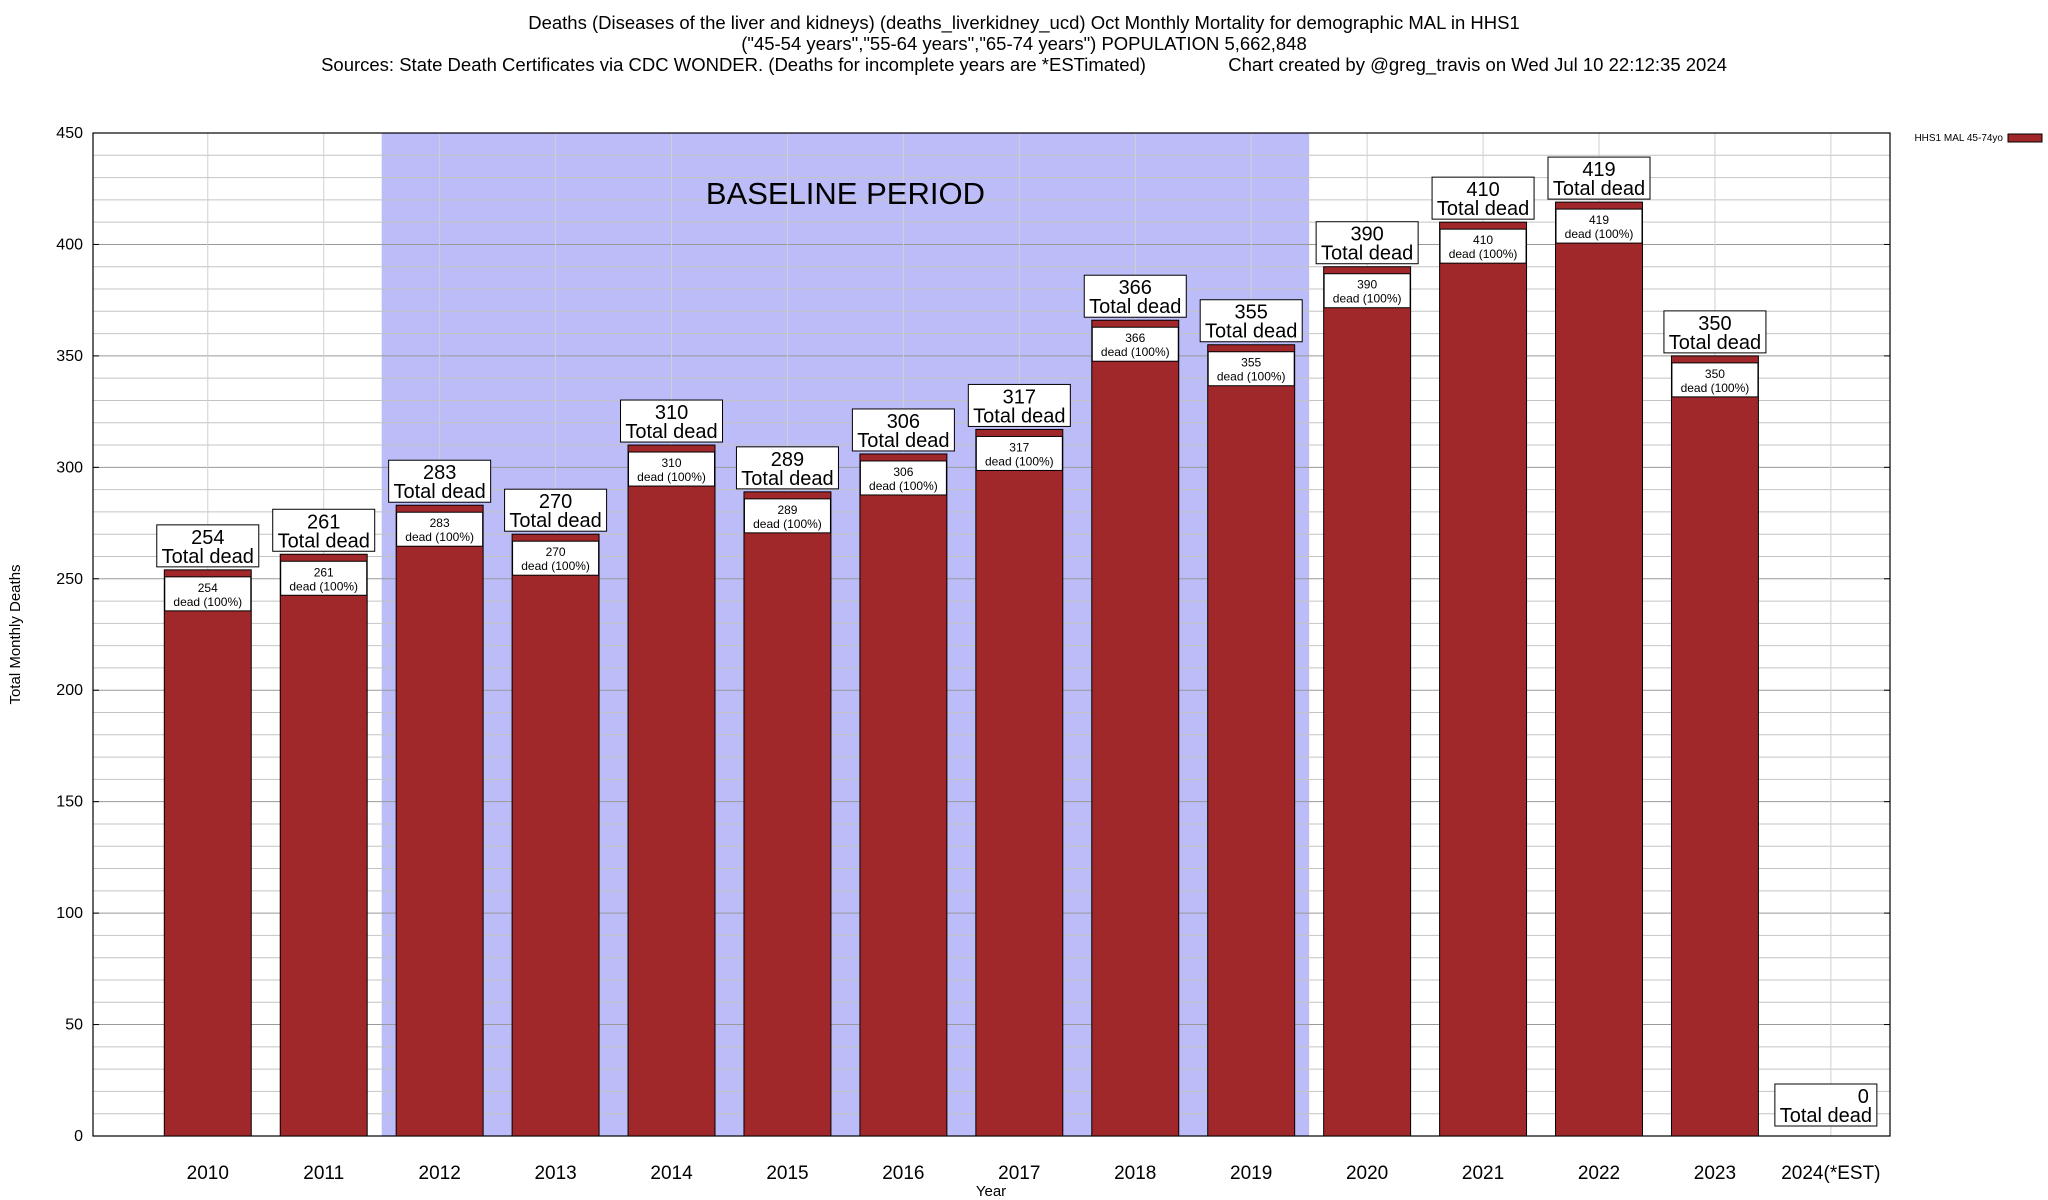  What do you see at coordinates (671, 1173) in the screenshot?
I see `x-tick-label: 2014` at bounding box center [671, 1173].